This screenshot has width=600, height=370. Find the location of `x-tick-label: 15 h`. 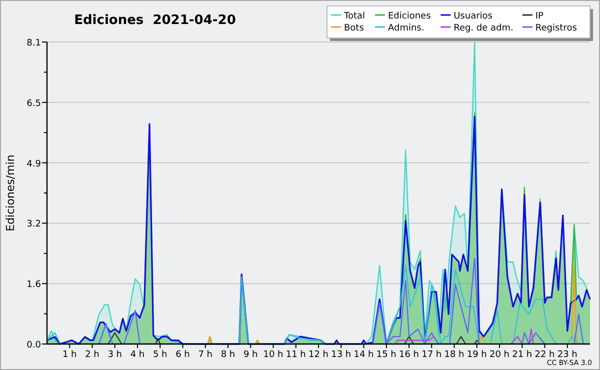

x-tick-label: 15 h is located at coordinates (386, 355).